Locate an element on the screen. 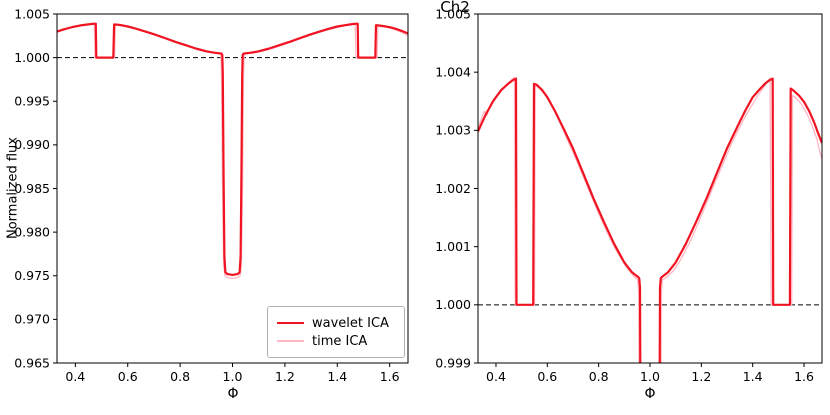 This screenshot has height=415, width=830. y-tick-label: 1.004 is located at coordinates (453, 71).